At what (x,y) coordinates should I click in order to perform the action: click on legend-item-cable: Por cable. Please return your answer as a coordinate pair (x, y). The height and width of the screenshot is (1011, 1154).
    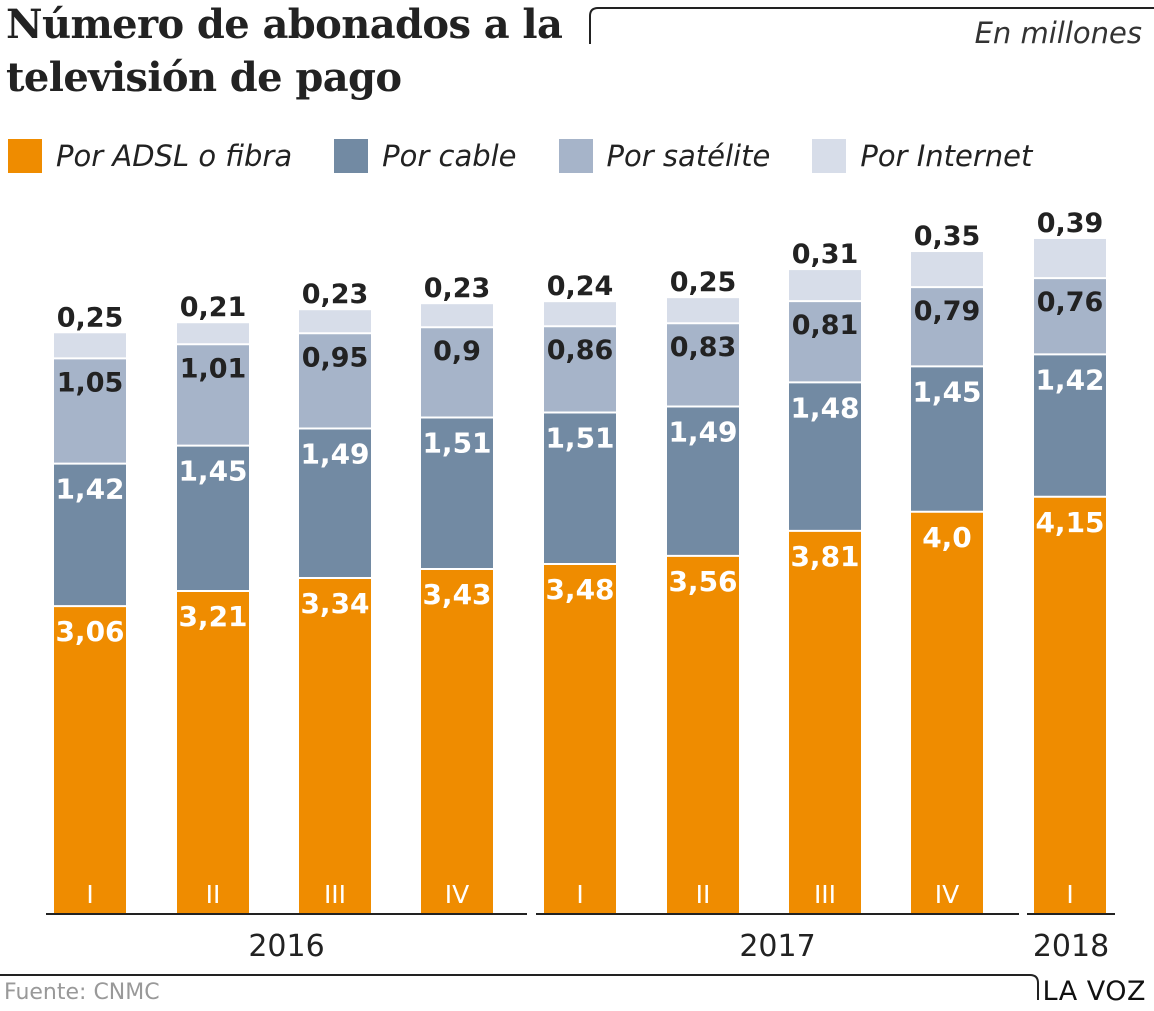
    Looking at the image, I should click on (425, 156).